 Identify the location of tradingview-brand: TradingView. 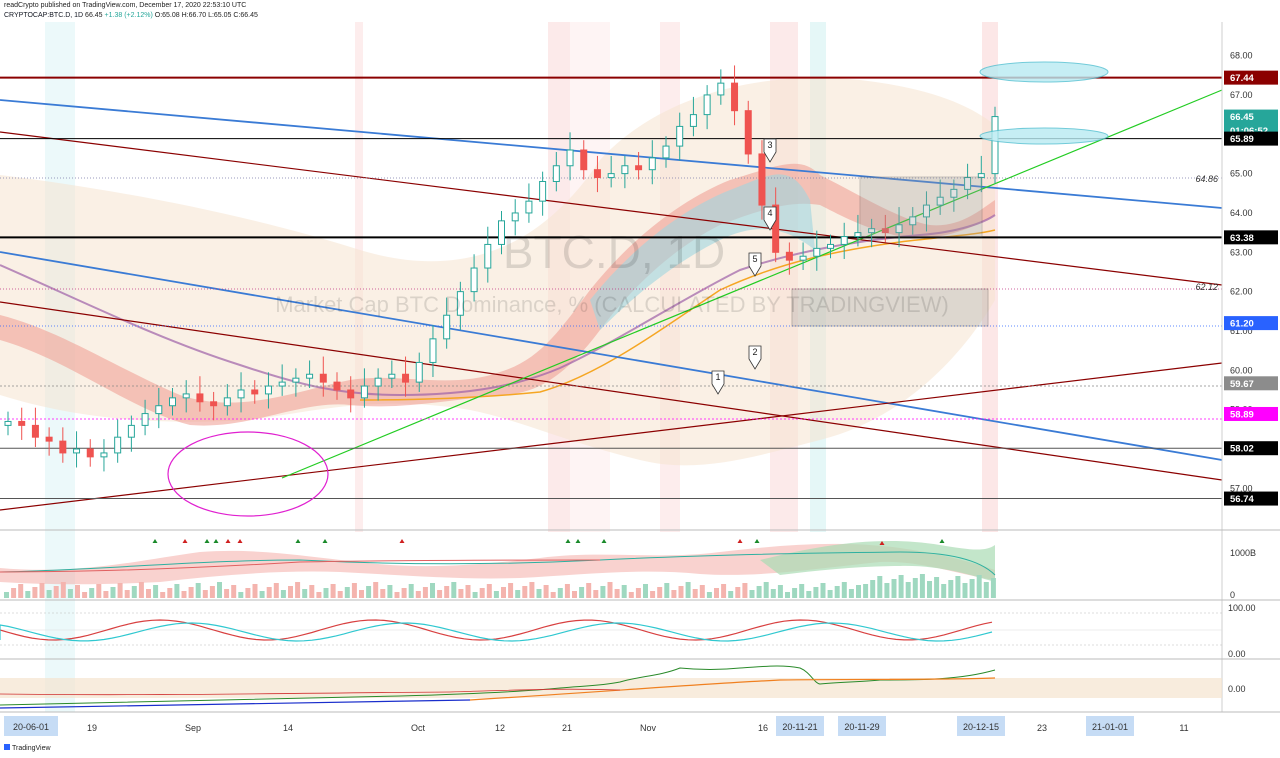
(27, 748).